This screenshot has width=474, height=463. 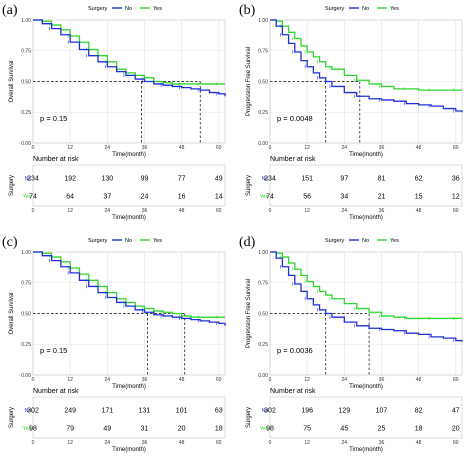 I want to click on risk-count: 196, so click(x=307, y=411).